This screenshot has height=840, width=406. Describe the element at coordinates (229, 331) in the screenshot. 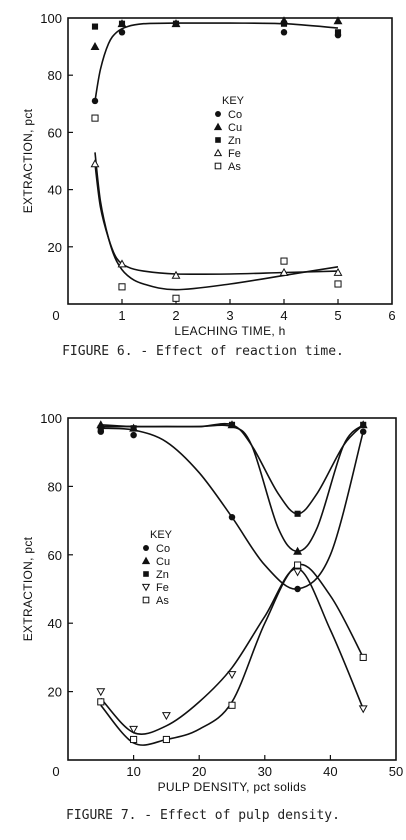

I see `fig6-x-axis-title: LEACHING TIME, h` at that location.